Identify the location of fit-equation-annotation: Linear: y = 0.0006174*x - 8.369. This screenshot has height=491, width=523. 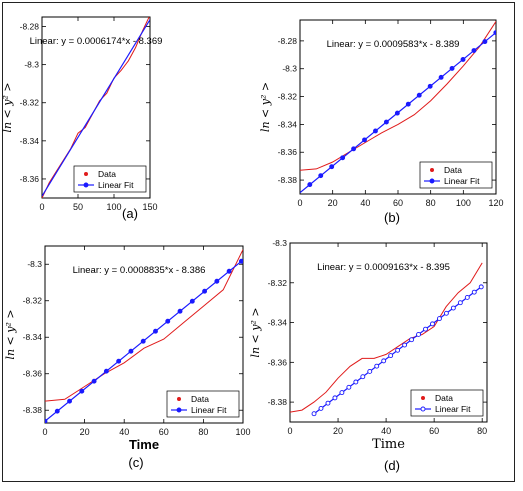
(96, 41).